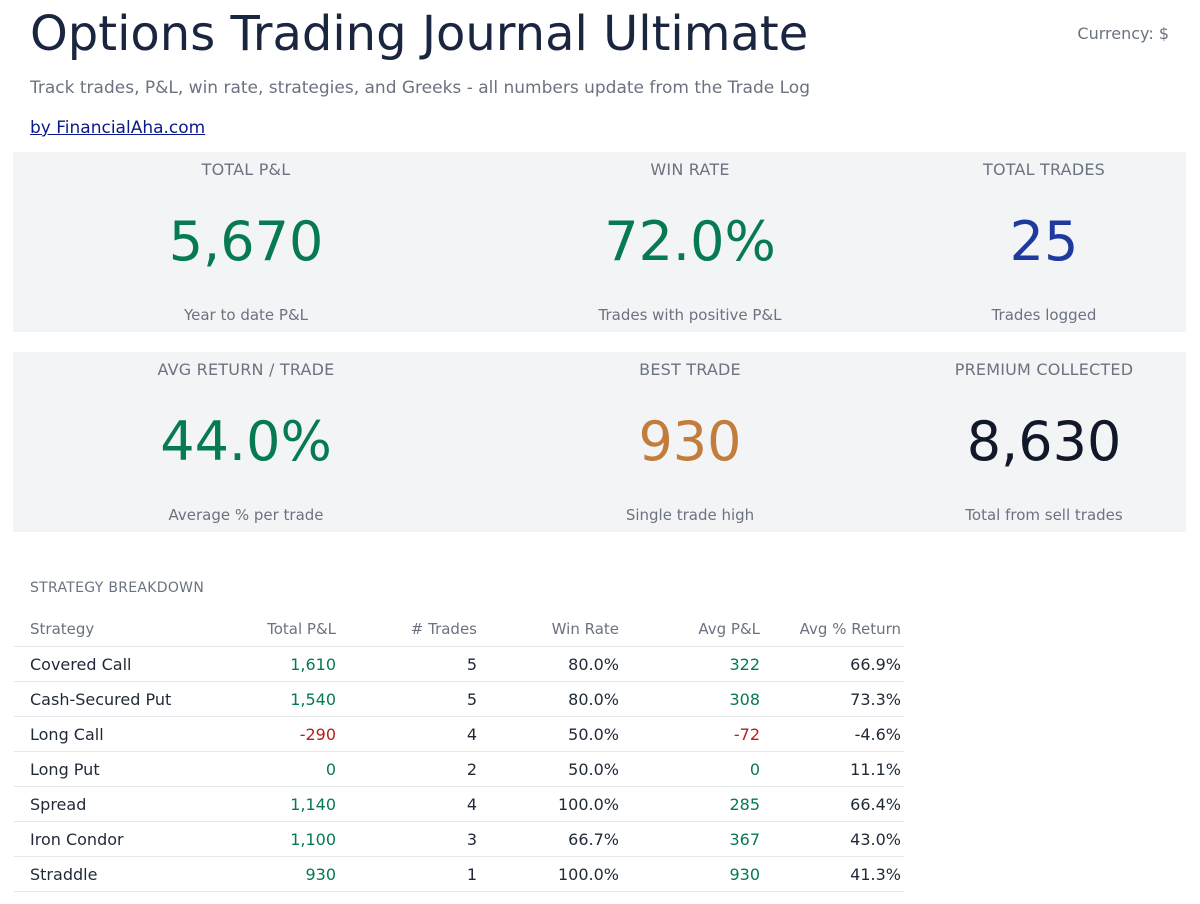 Image resolution: width=1200 pixels, height=904 pixels. Describe the element at coordinates (689, 769) in the screenshot. I see `cell-avg-pl: 0` at that location.